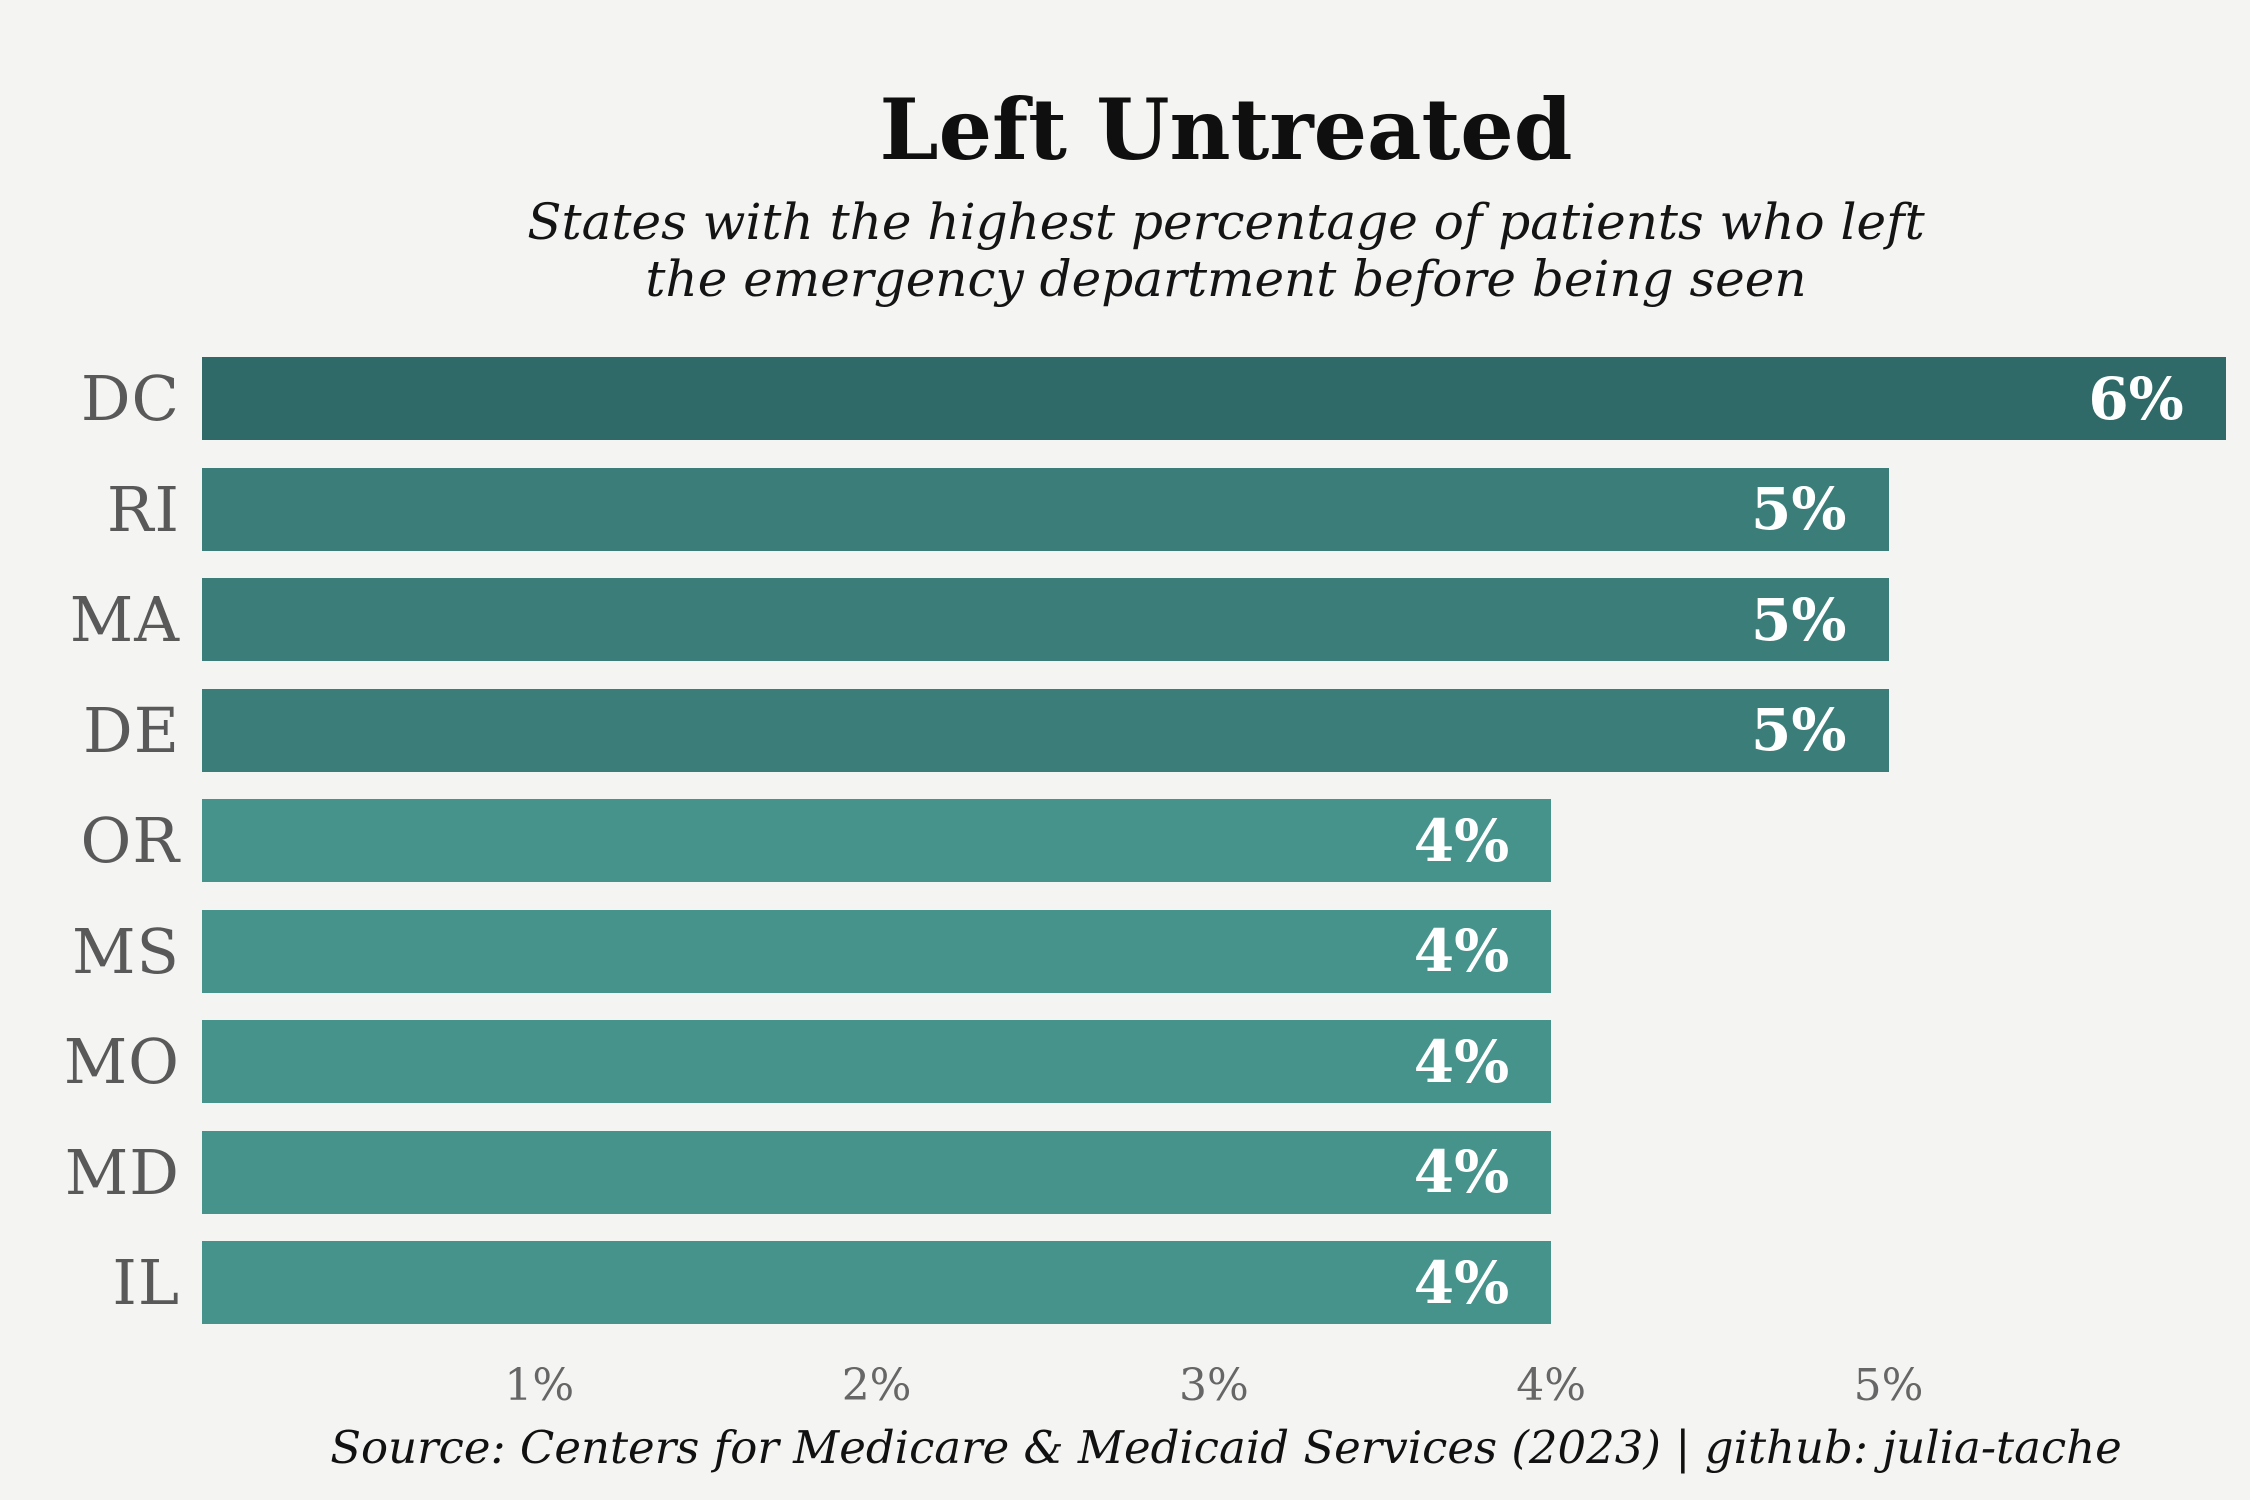  What do you see at coordinates (1045, 509) in the screenshot?
I see `bar-ri: 5%` at bounding box center [1045, 509].